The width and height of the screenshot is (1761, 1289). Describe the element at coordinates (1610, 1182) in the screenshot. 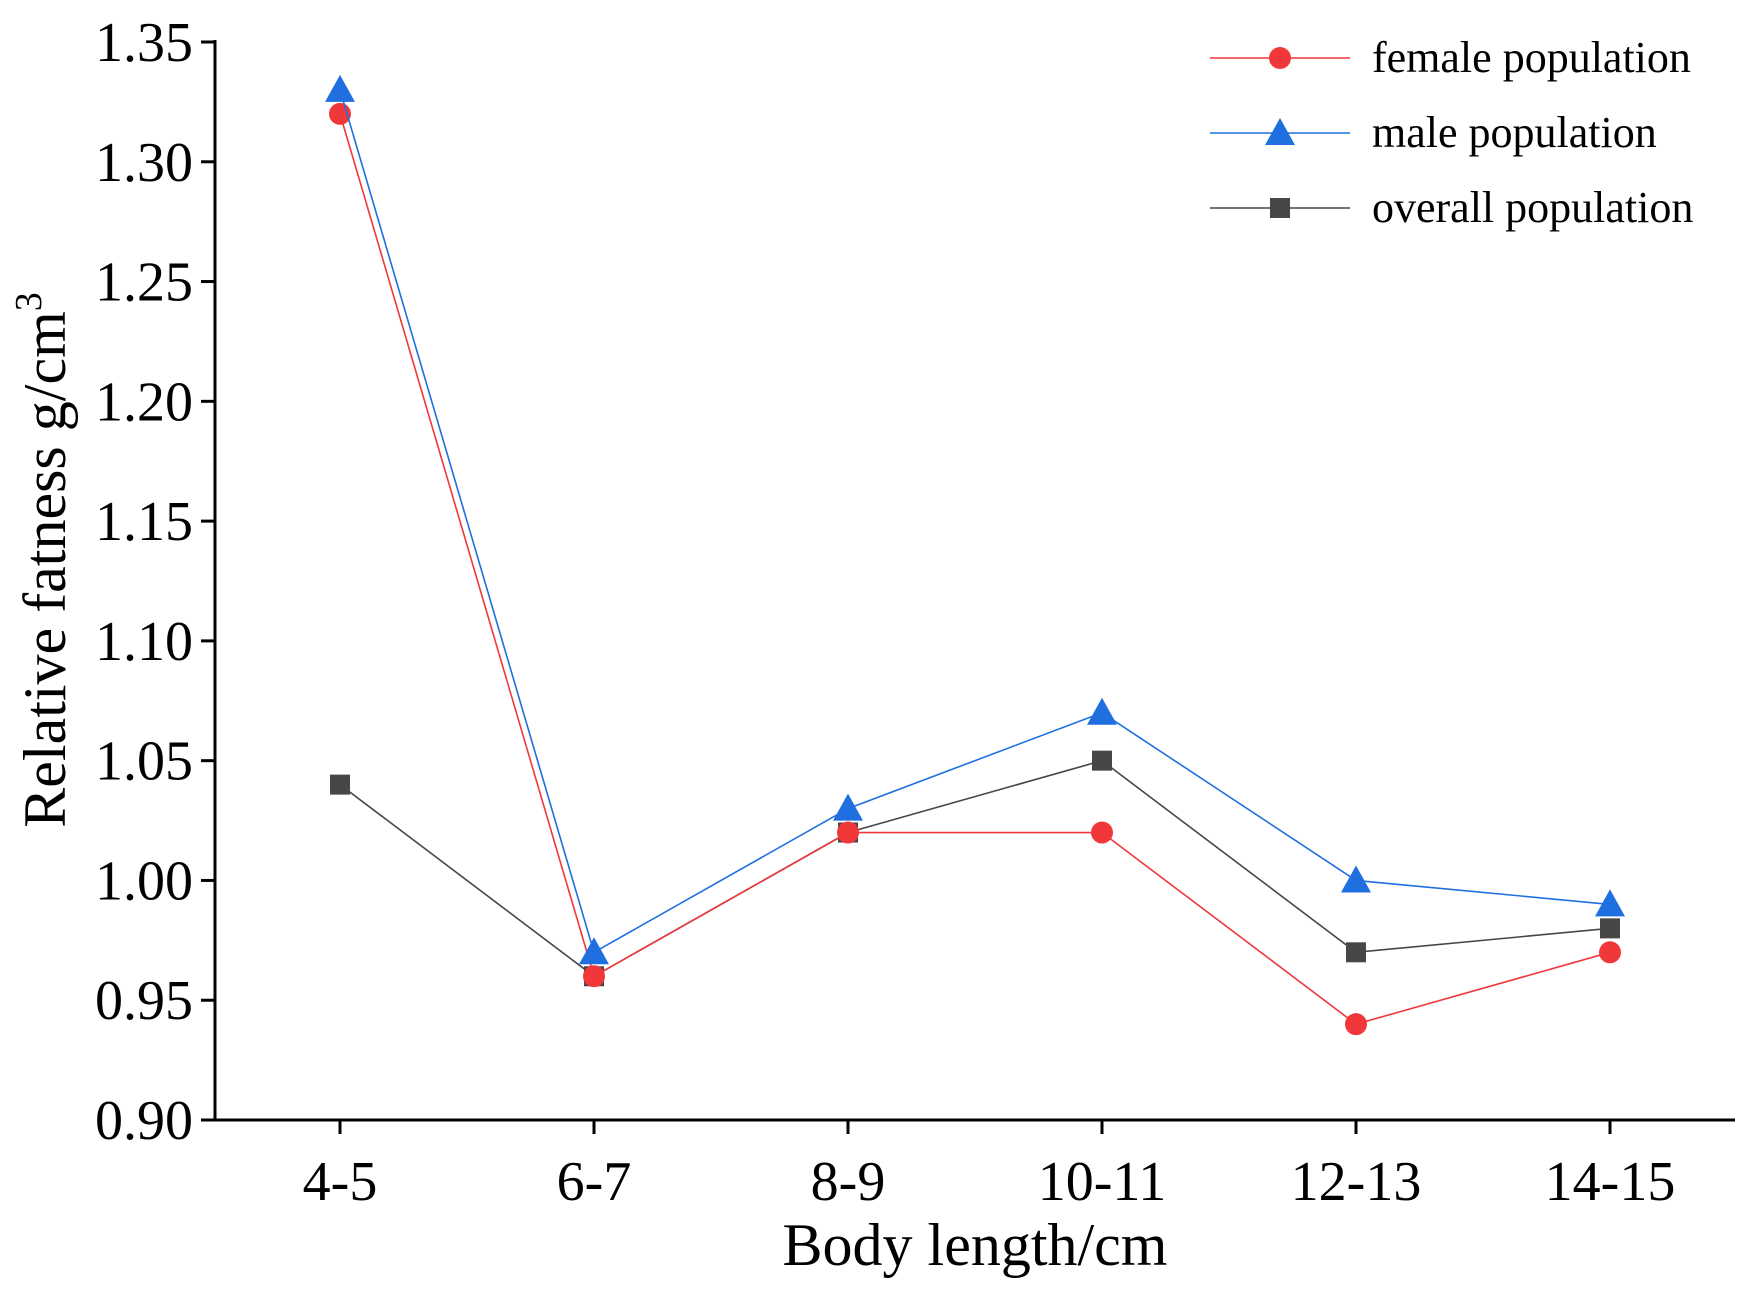

I see `x-tick-label: 14-15` at that location.